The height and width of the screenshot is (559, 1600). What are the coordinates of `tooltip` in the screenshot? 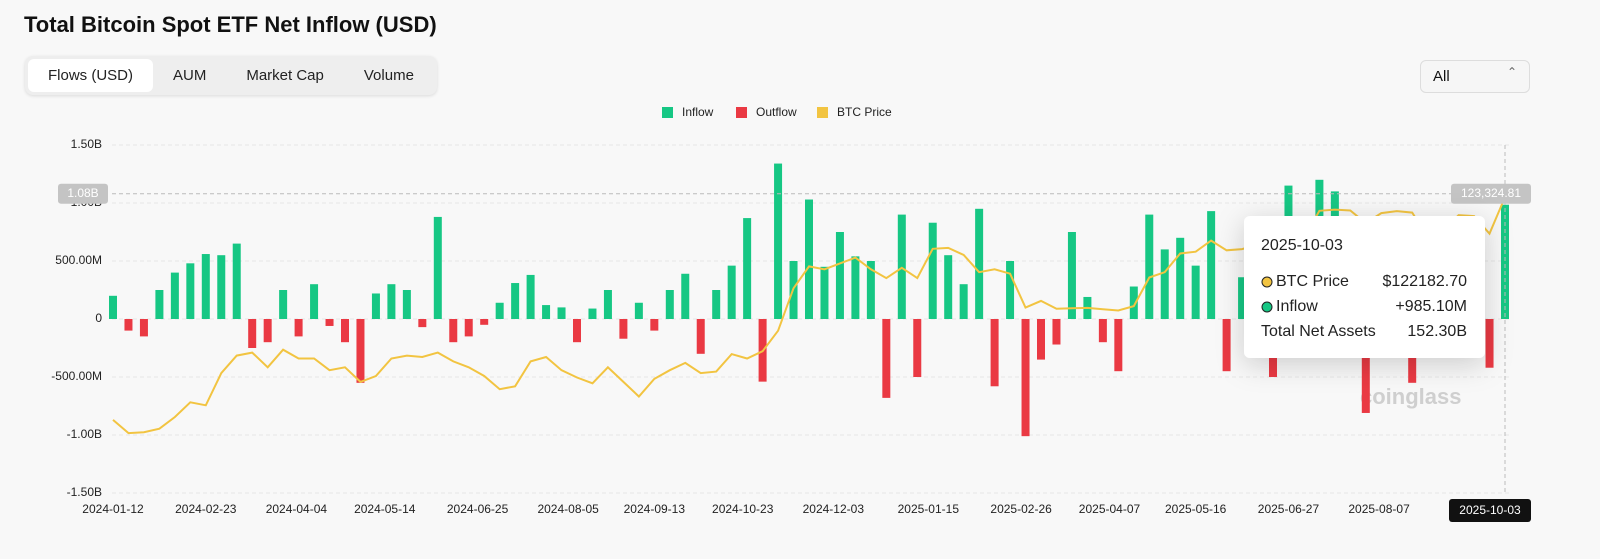 It's located at (1364, 287).